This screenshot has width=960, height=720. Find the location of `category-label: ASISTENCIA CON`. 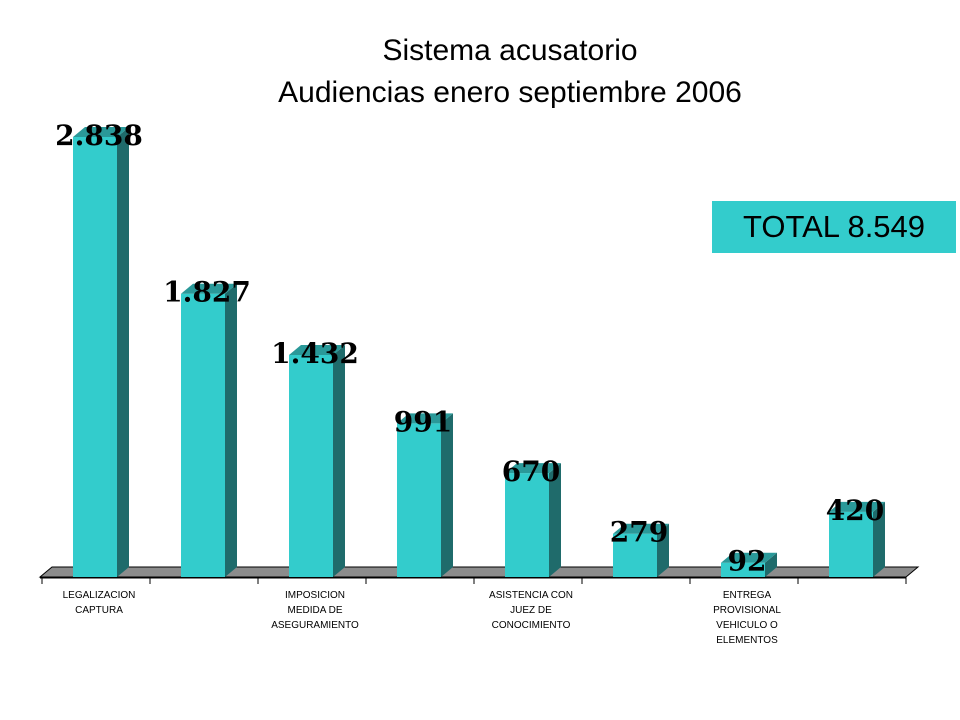

category-label: ASISTENCIA CON is located at coordinates (531, 595).